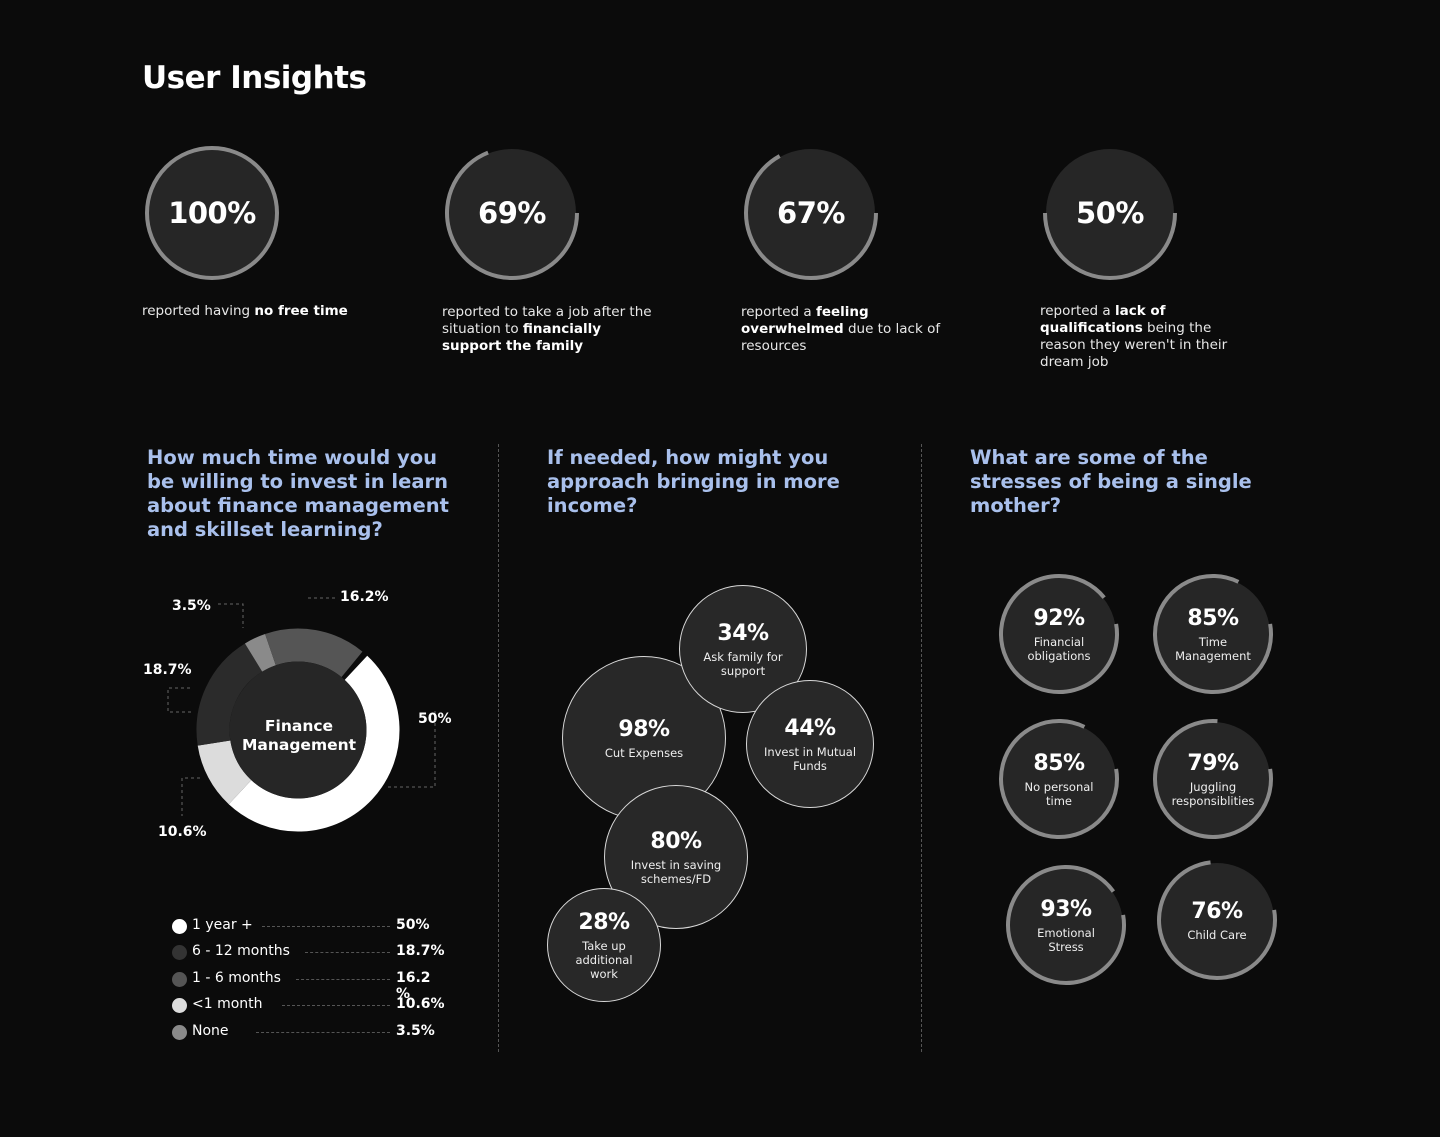 The image size is (1440, 1137). Describe the element at coordinates (810, 728) in the screenshot. I see `bubble-value: 44%` at that location.